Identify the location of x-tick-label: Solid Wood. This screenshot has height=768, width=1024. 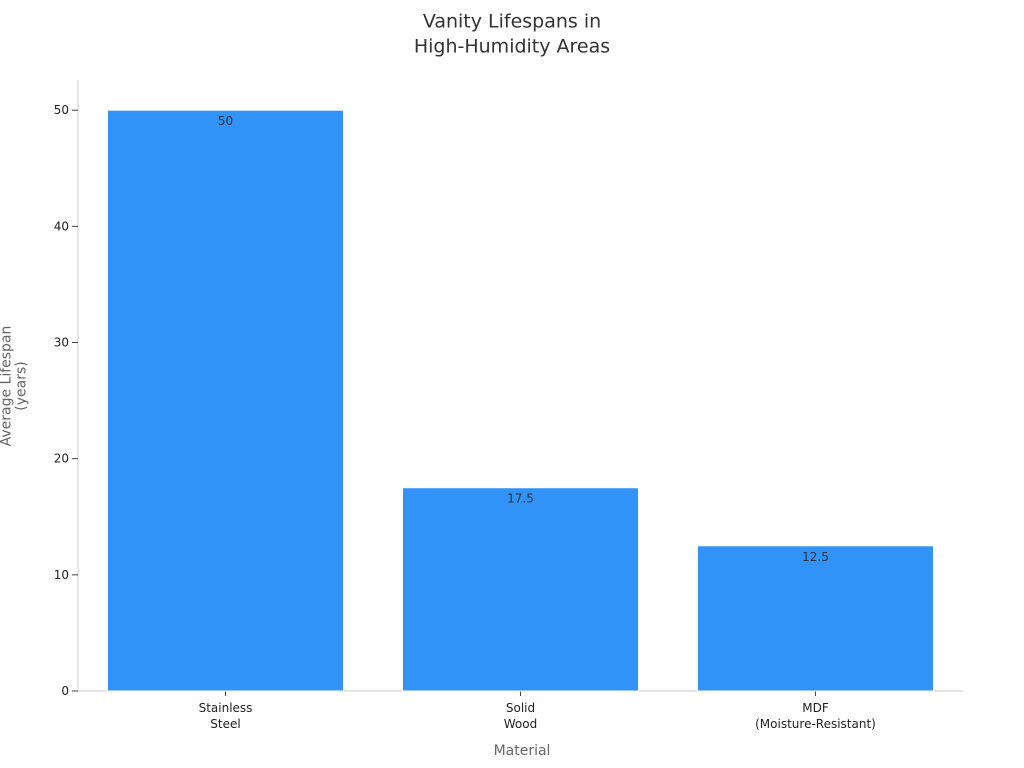
(520, 716).